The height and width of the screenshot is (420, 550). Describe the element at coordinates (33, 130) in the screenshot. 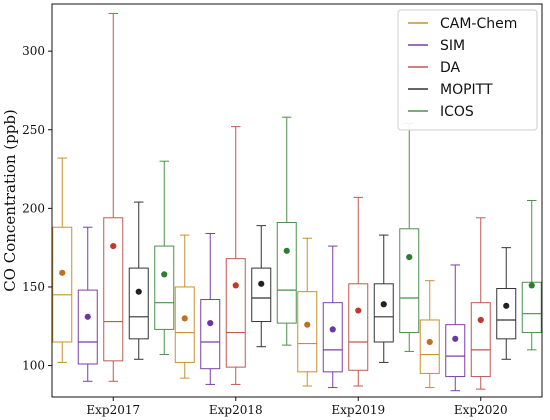

I see `y-tick-label: 250` at that location.